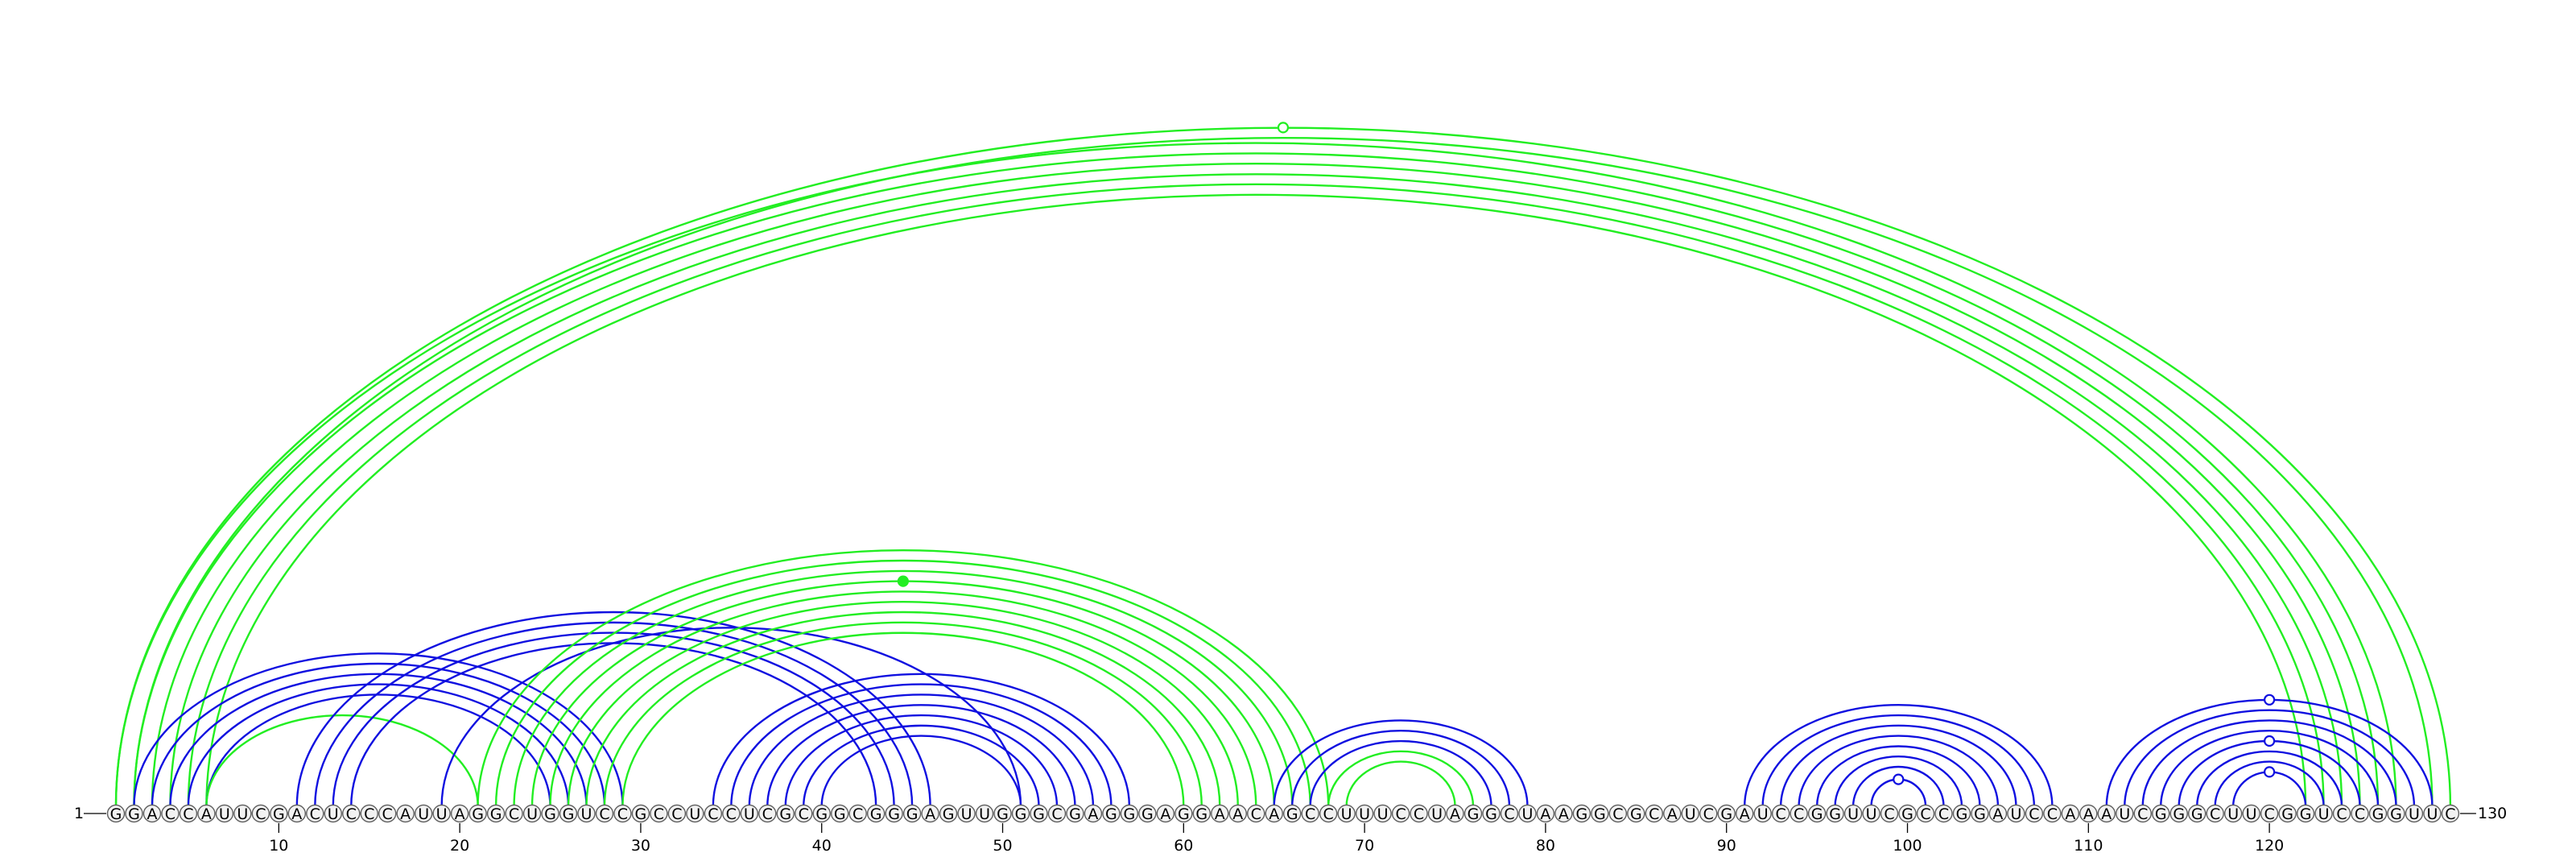 Image resolution: width=2576 pixels, height=857 pixels. Describe the element at coordinates (1799, 813) in the screenshot. I see `nucleotide-94: C` at that location.